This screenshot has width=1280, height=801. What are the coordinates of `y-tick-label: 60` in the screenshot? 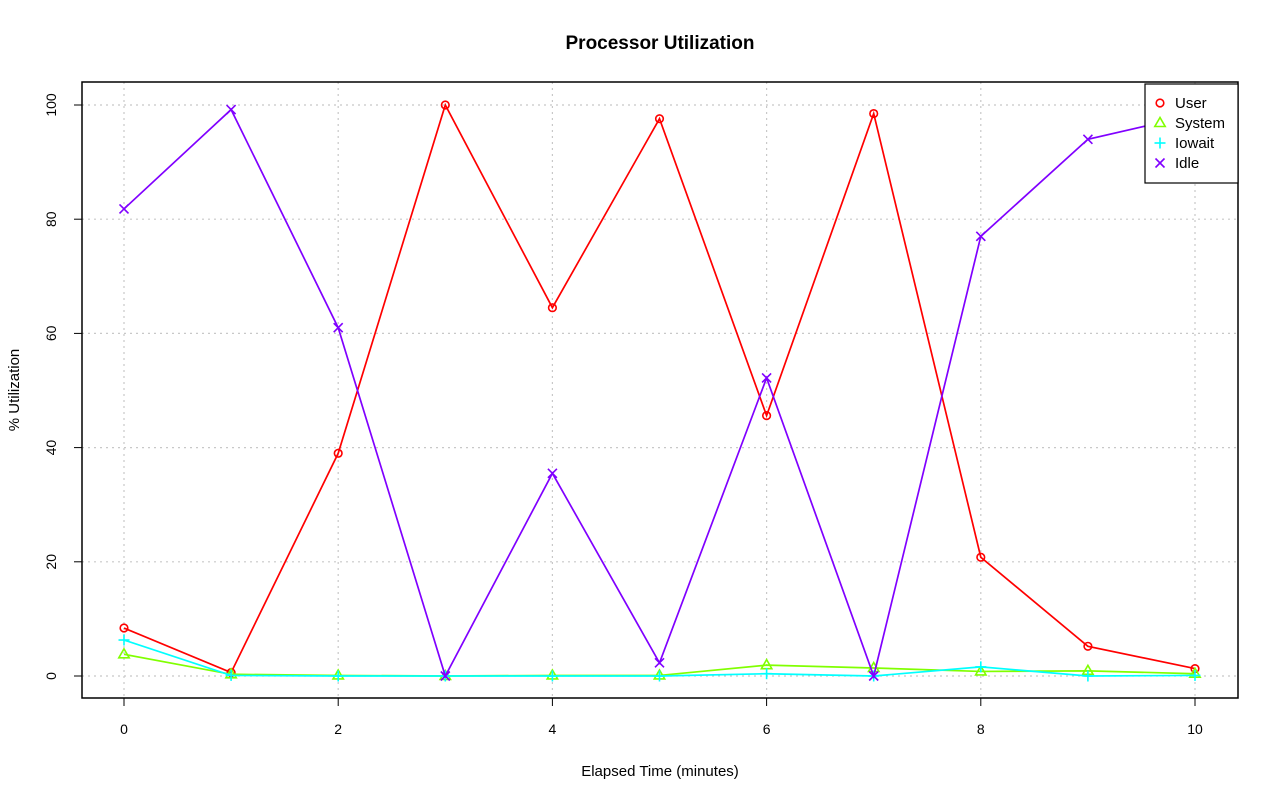 It's located at (51, 333).